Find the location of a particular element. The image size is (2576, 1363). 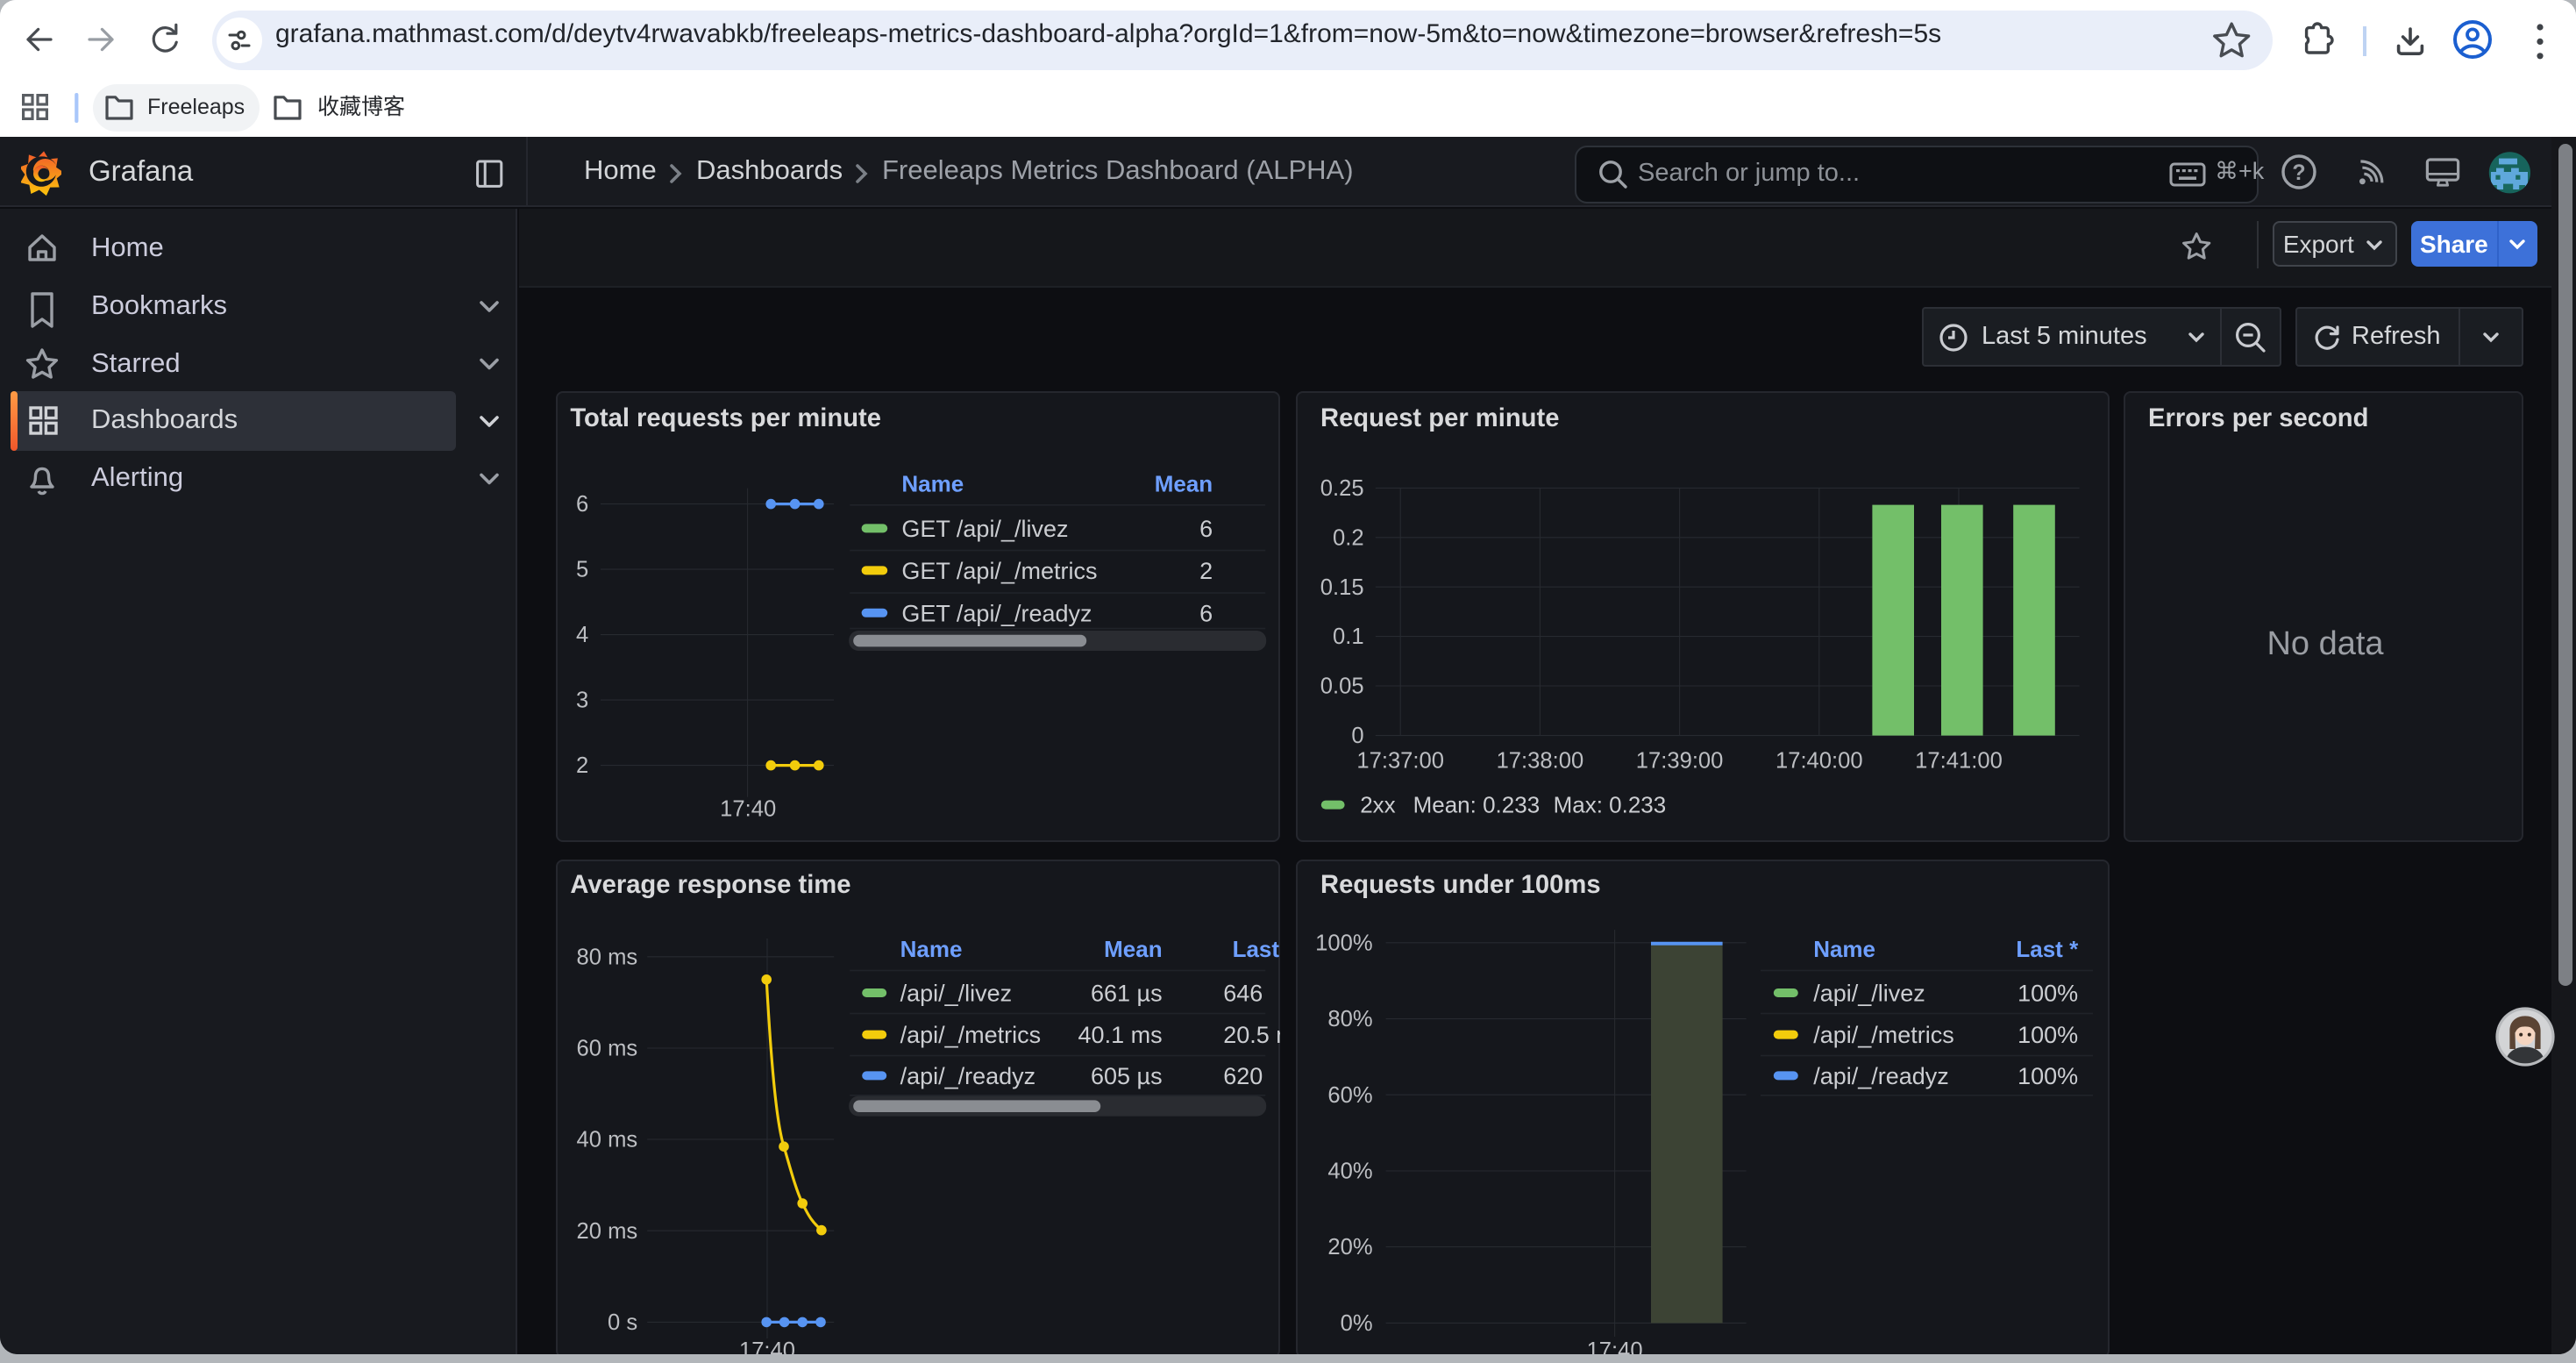

svg-text: 80% is located at coordinates (1350, 1019).